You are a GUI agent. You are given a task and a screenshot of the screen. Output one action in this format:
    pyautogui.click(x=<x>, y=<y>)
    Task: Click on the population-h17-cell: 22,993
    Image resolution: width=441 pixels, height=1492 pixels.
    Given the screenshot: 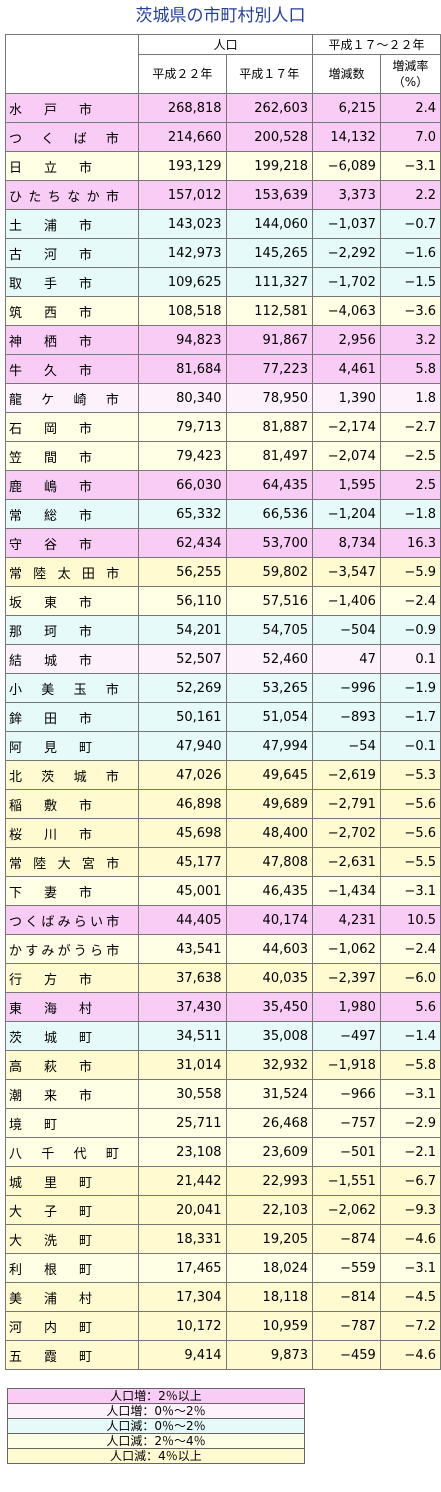 What is the action you would take?
    pyautogui.click(x=269, y=1181)
    